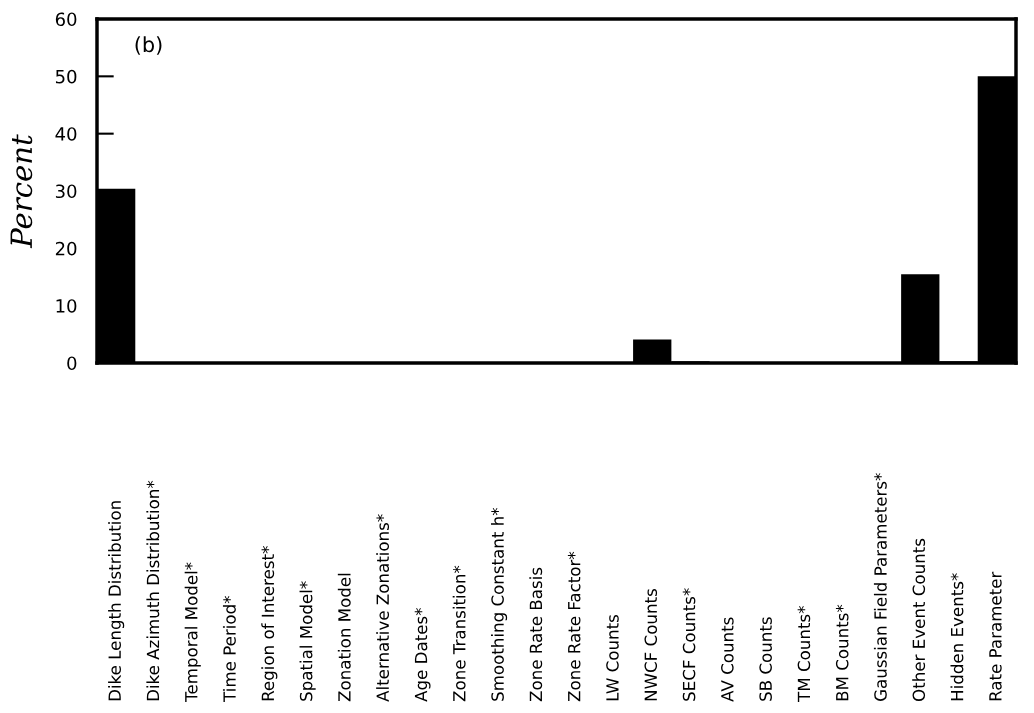  I want to click on y-tick-label: 0, so click(72, 363).